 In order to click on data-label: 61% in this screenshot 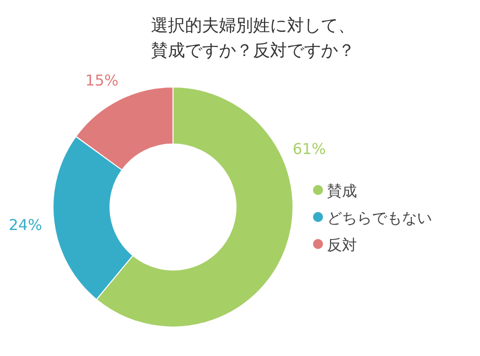, I will do `click(309, 149)`.